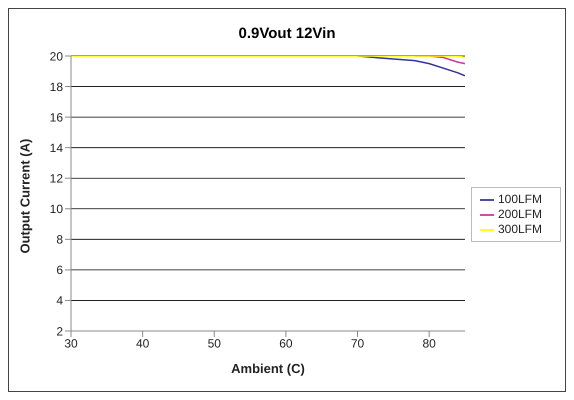 The width and height of the screenshot is (574, 400). Describe the element at coordinates (357, 343) in the screenshot. I see `x-tick-label: 70` at that location.